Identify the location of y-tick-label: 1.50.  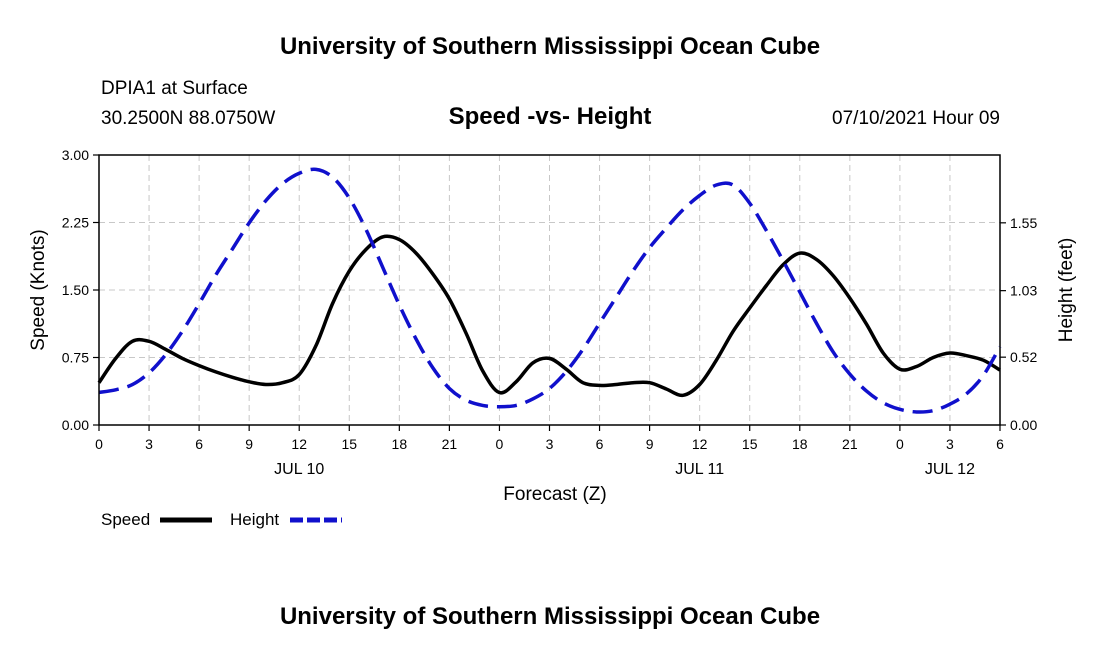
(75, 290).